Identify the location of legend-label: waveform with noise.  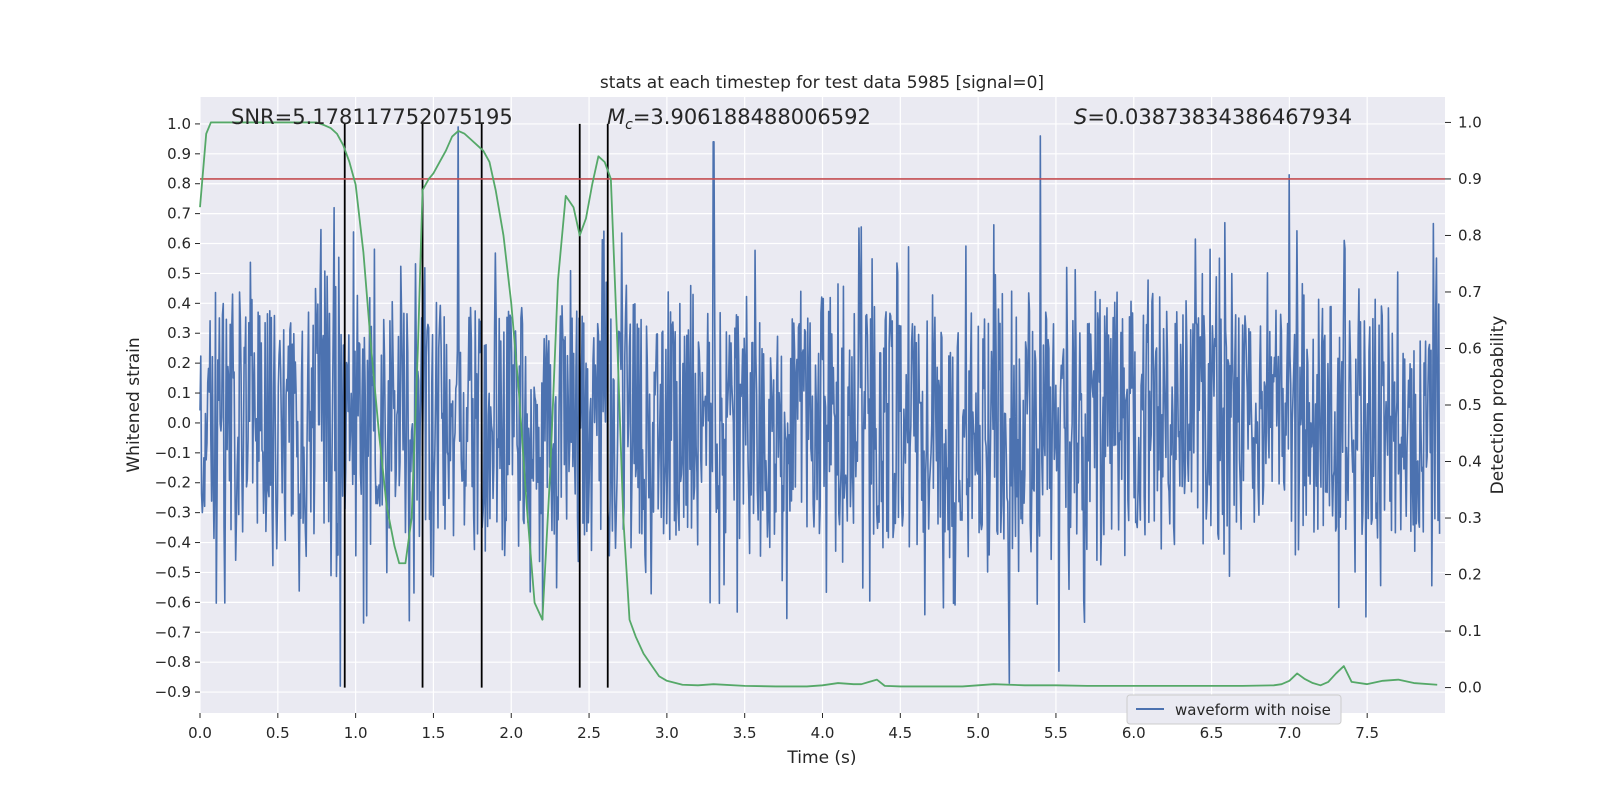
(1253, 710).